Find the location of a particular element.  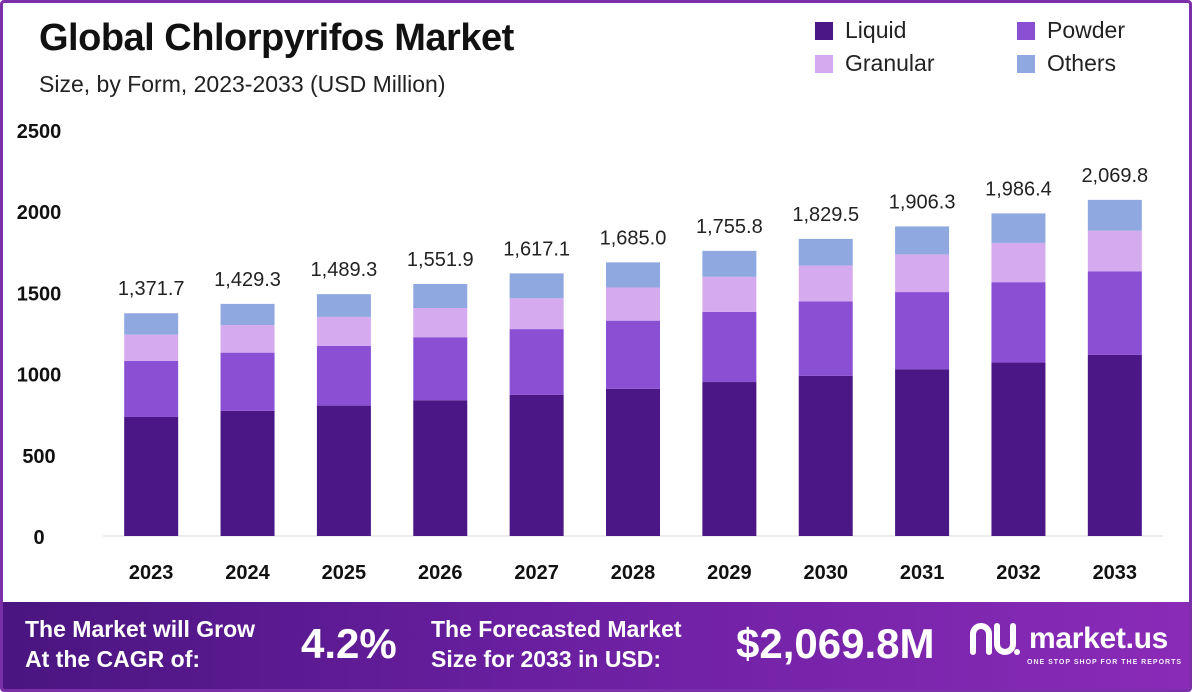

bar-others-2027 is located at coordinates (536, 286).